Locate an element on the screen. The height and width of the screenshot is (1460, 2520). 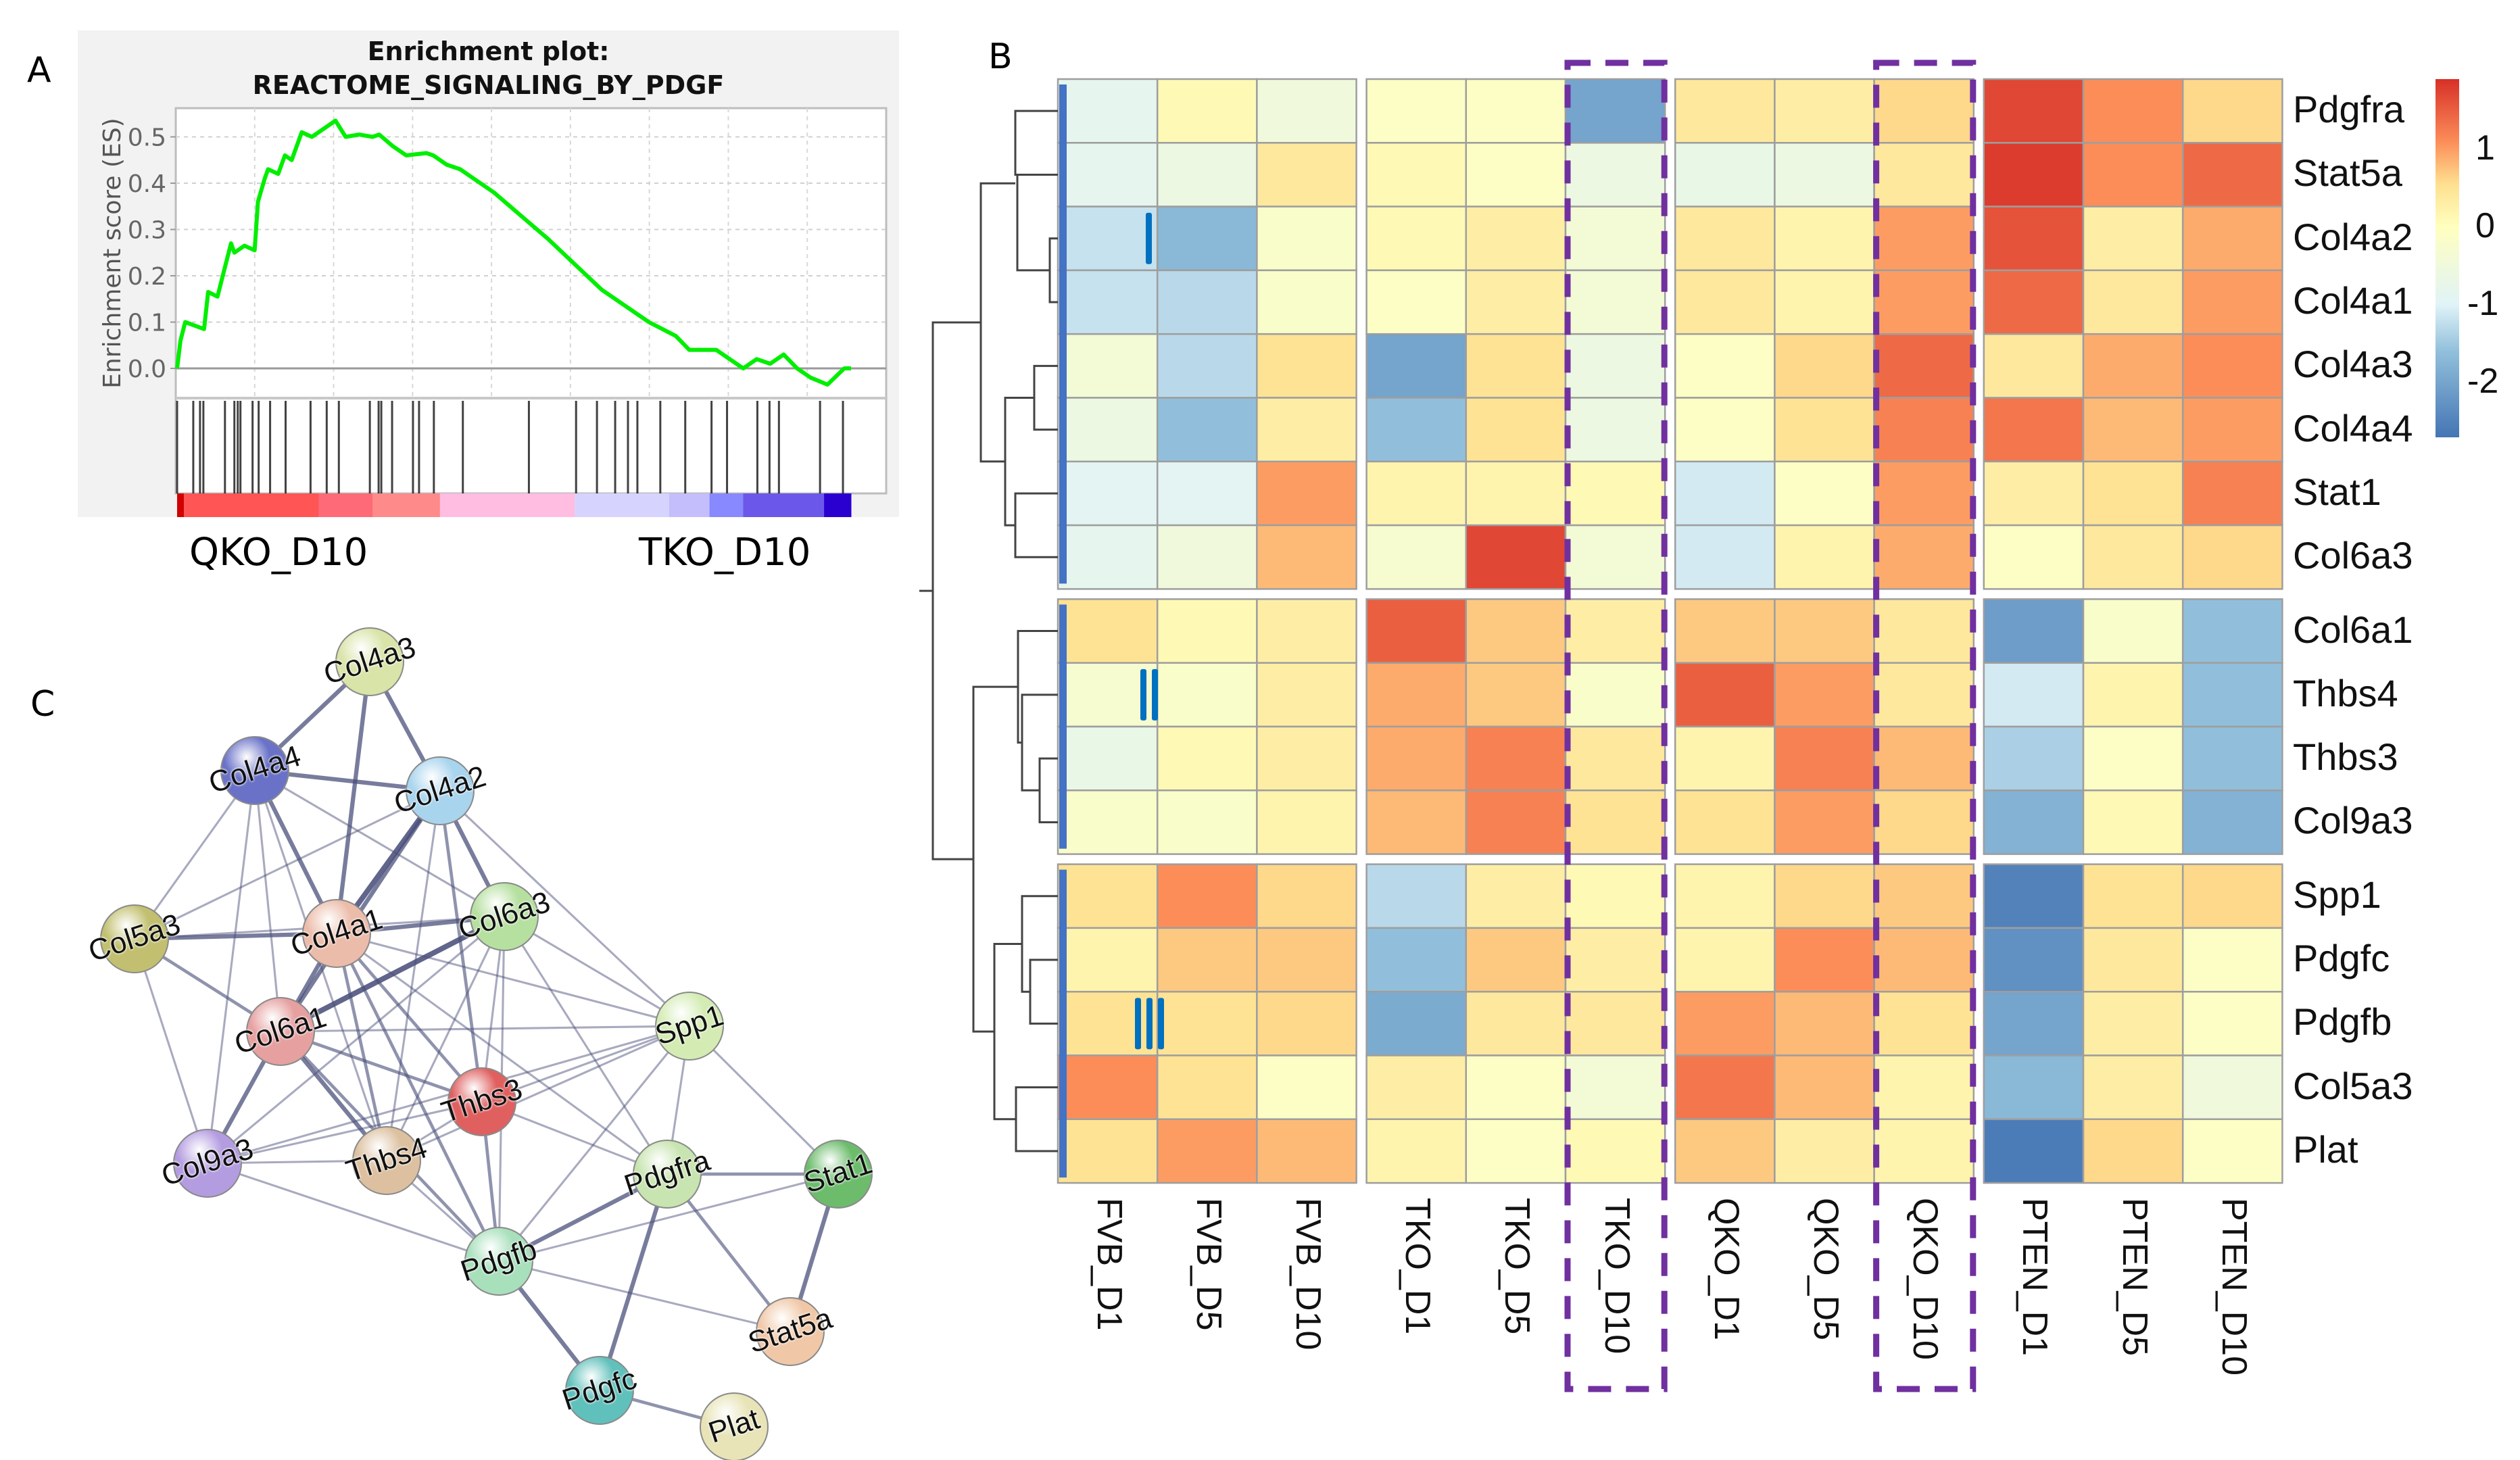
legend-tick-label: -1 is located at coordinates (2483, 304).